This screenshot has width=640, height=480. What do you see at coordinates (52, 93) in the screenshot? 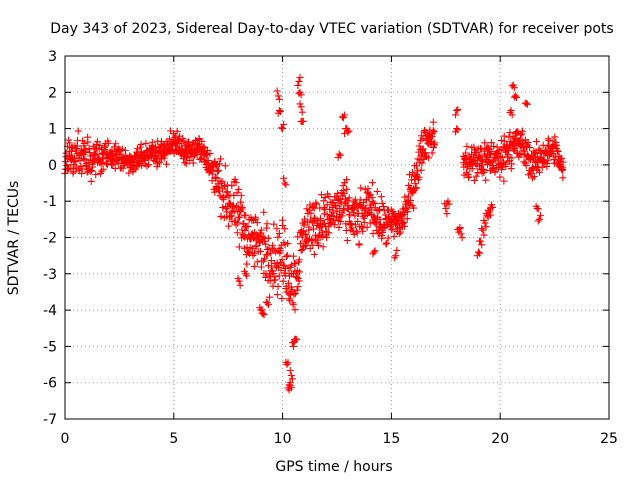
I see `y-tick-label: 2` at bounding box center [52, 93].